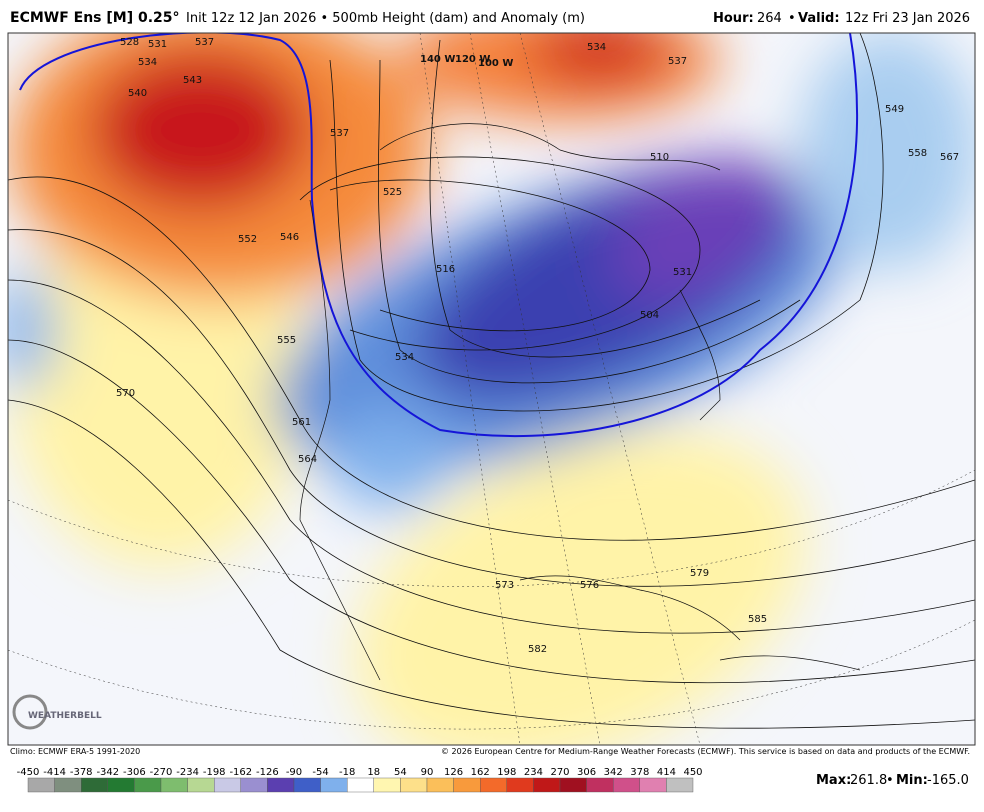 The height and width of the screenshot is (812, 984). I want to click on contour-label: 558, so click(917, 153).